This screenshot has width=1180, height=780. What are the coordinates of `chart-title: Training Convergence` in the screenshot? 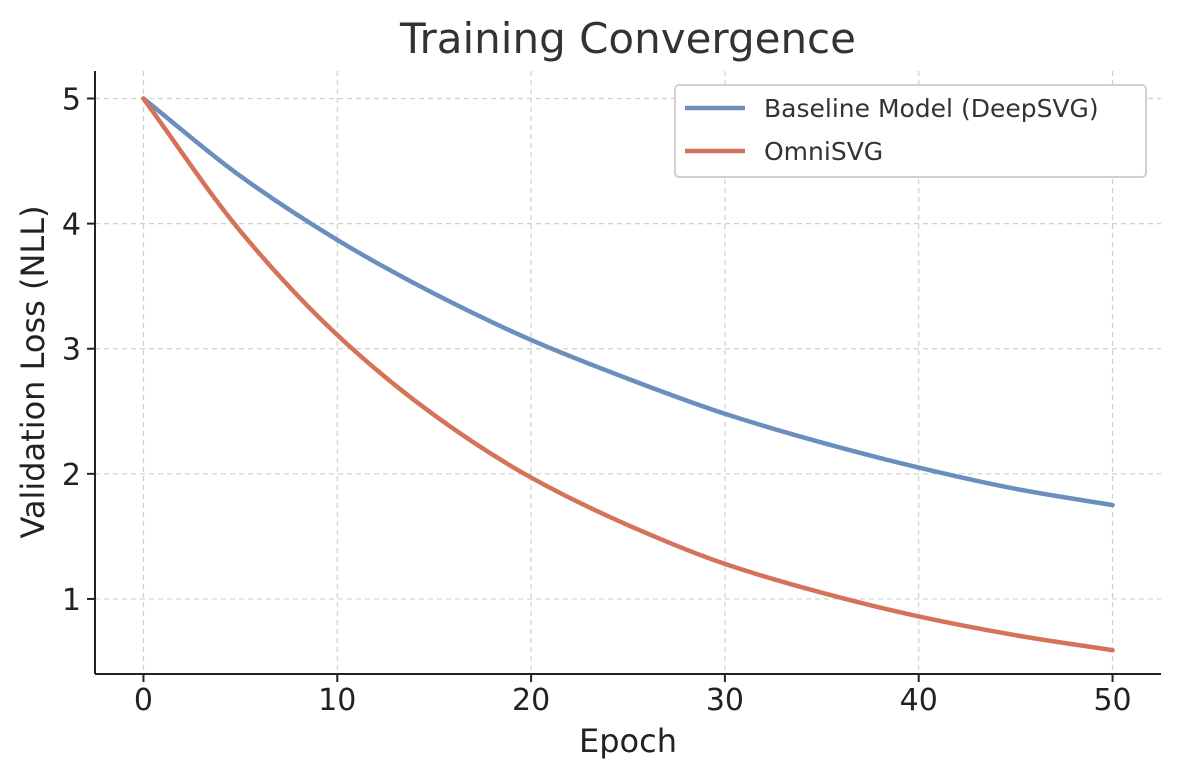 It's located at (627, 38).